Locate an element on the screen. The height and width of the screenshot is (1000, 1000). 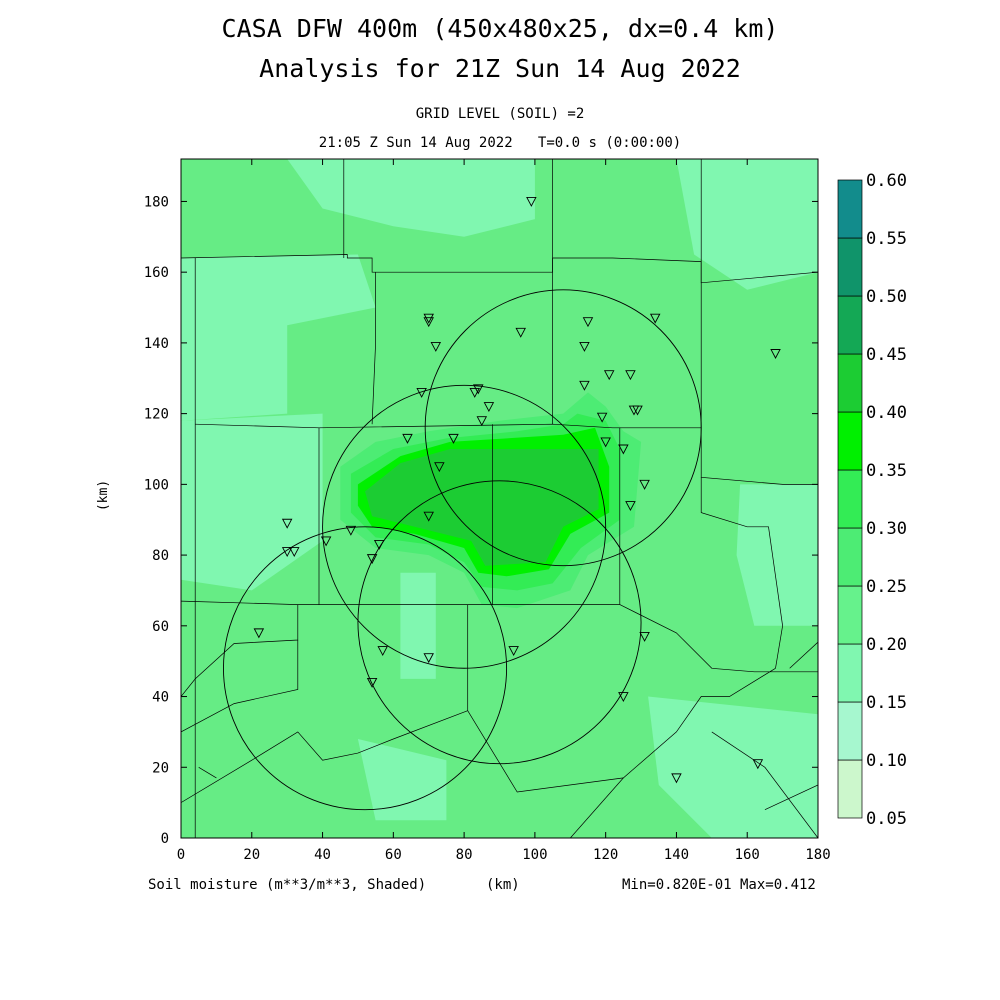
y-tick-label: 40 is located at coordinates (160, 698).